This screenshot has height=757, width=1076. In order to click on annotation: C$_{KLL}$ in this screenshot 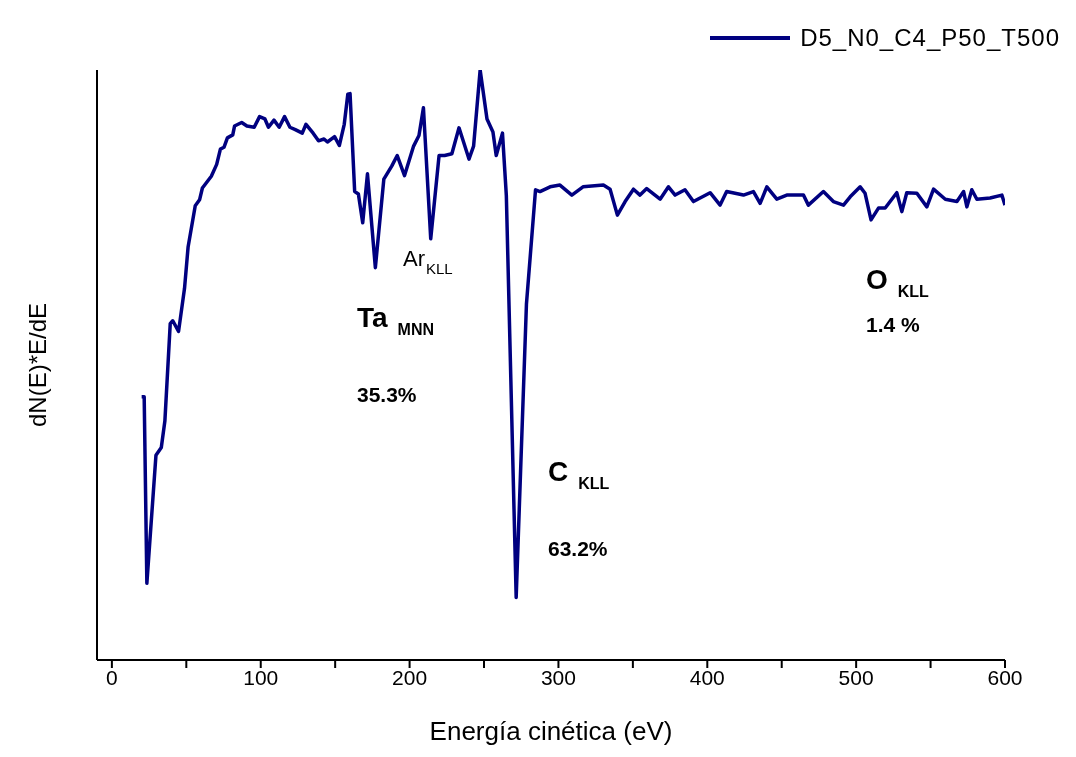, I will do `click(579, 474)`.